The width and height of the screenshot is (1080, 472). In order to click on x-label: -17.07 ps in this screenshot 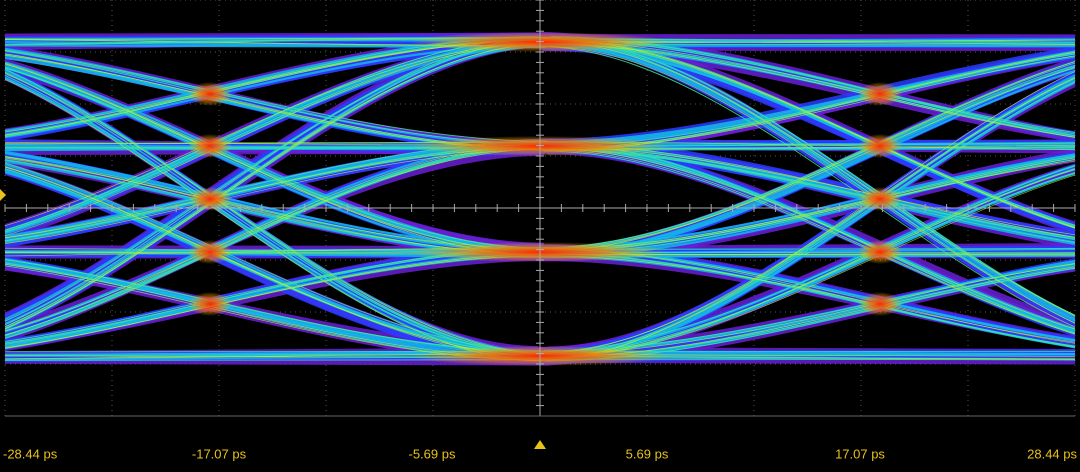, I will do `click(219, 453)`.